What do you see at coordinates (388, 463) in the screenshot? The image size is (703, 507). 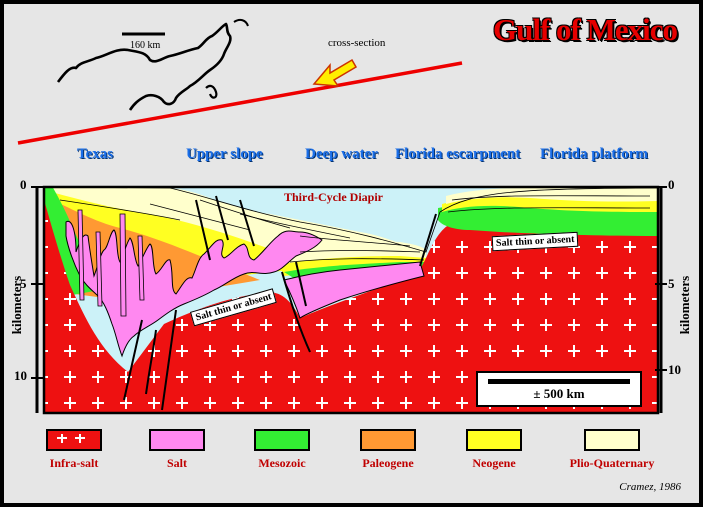 I see `legend-label-paleogene: Paleogene` at bounding box center [388, 463].